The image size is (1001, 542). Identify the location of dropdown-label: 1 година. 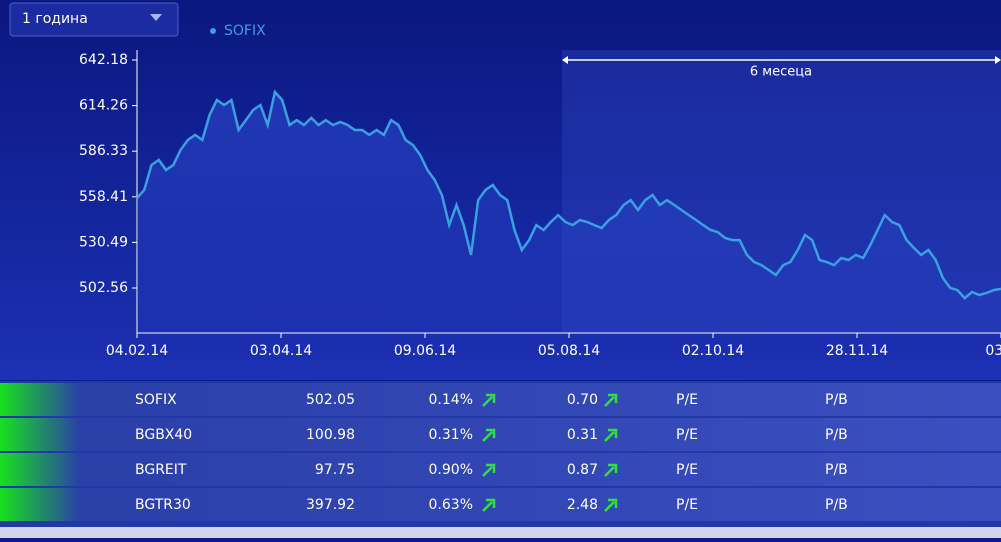
(55, 19).